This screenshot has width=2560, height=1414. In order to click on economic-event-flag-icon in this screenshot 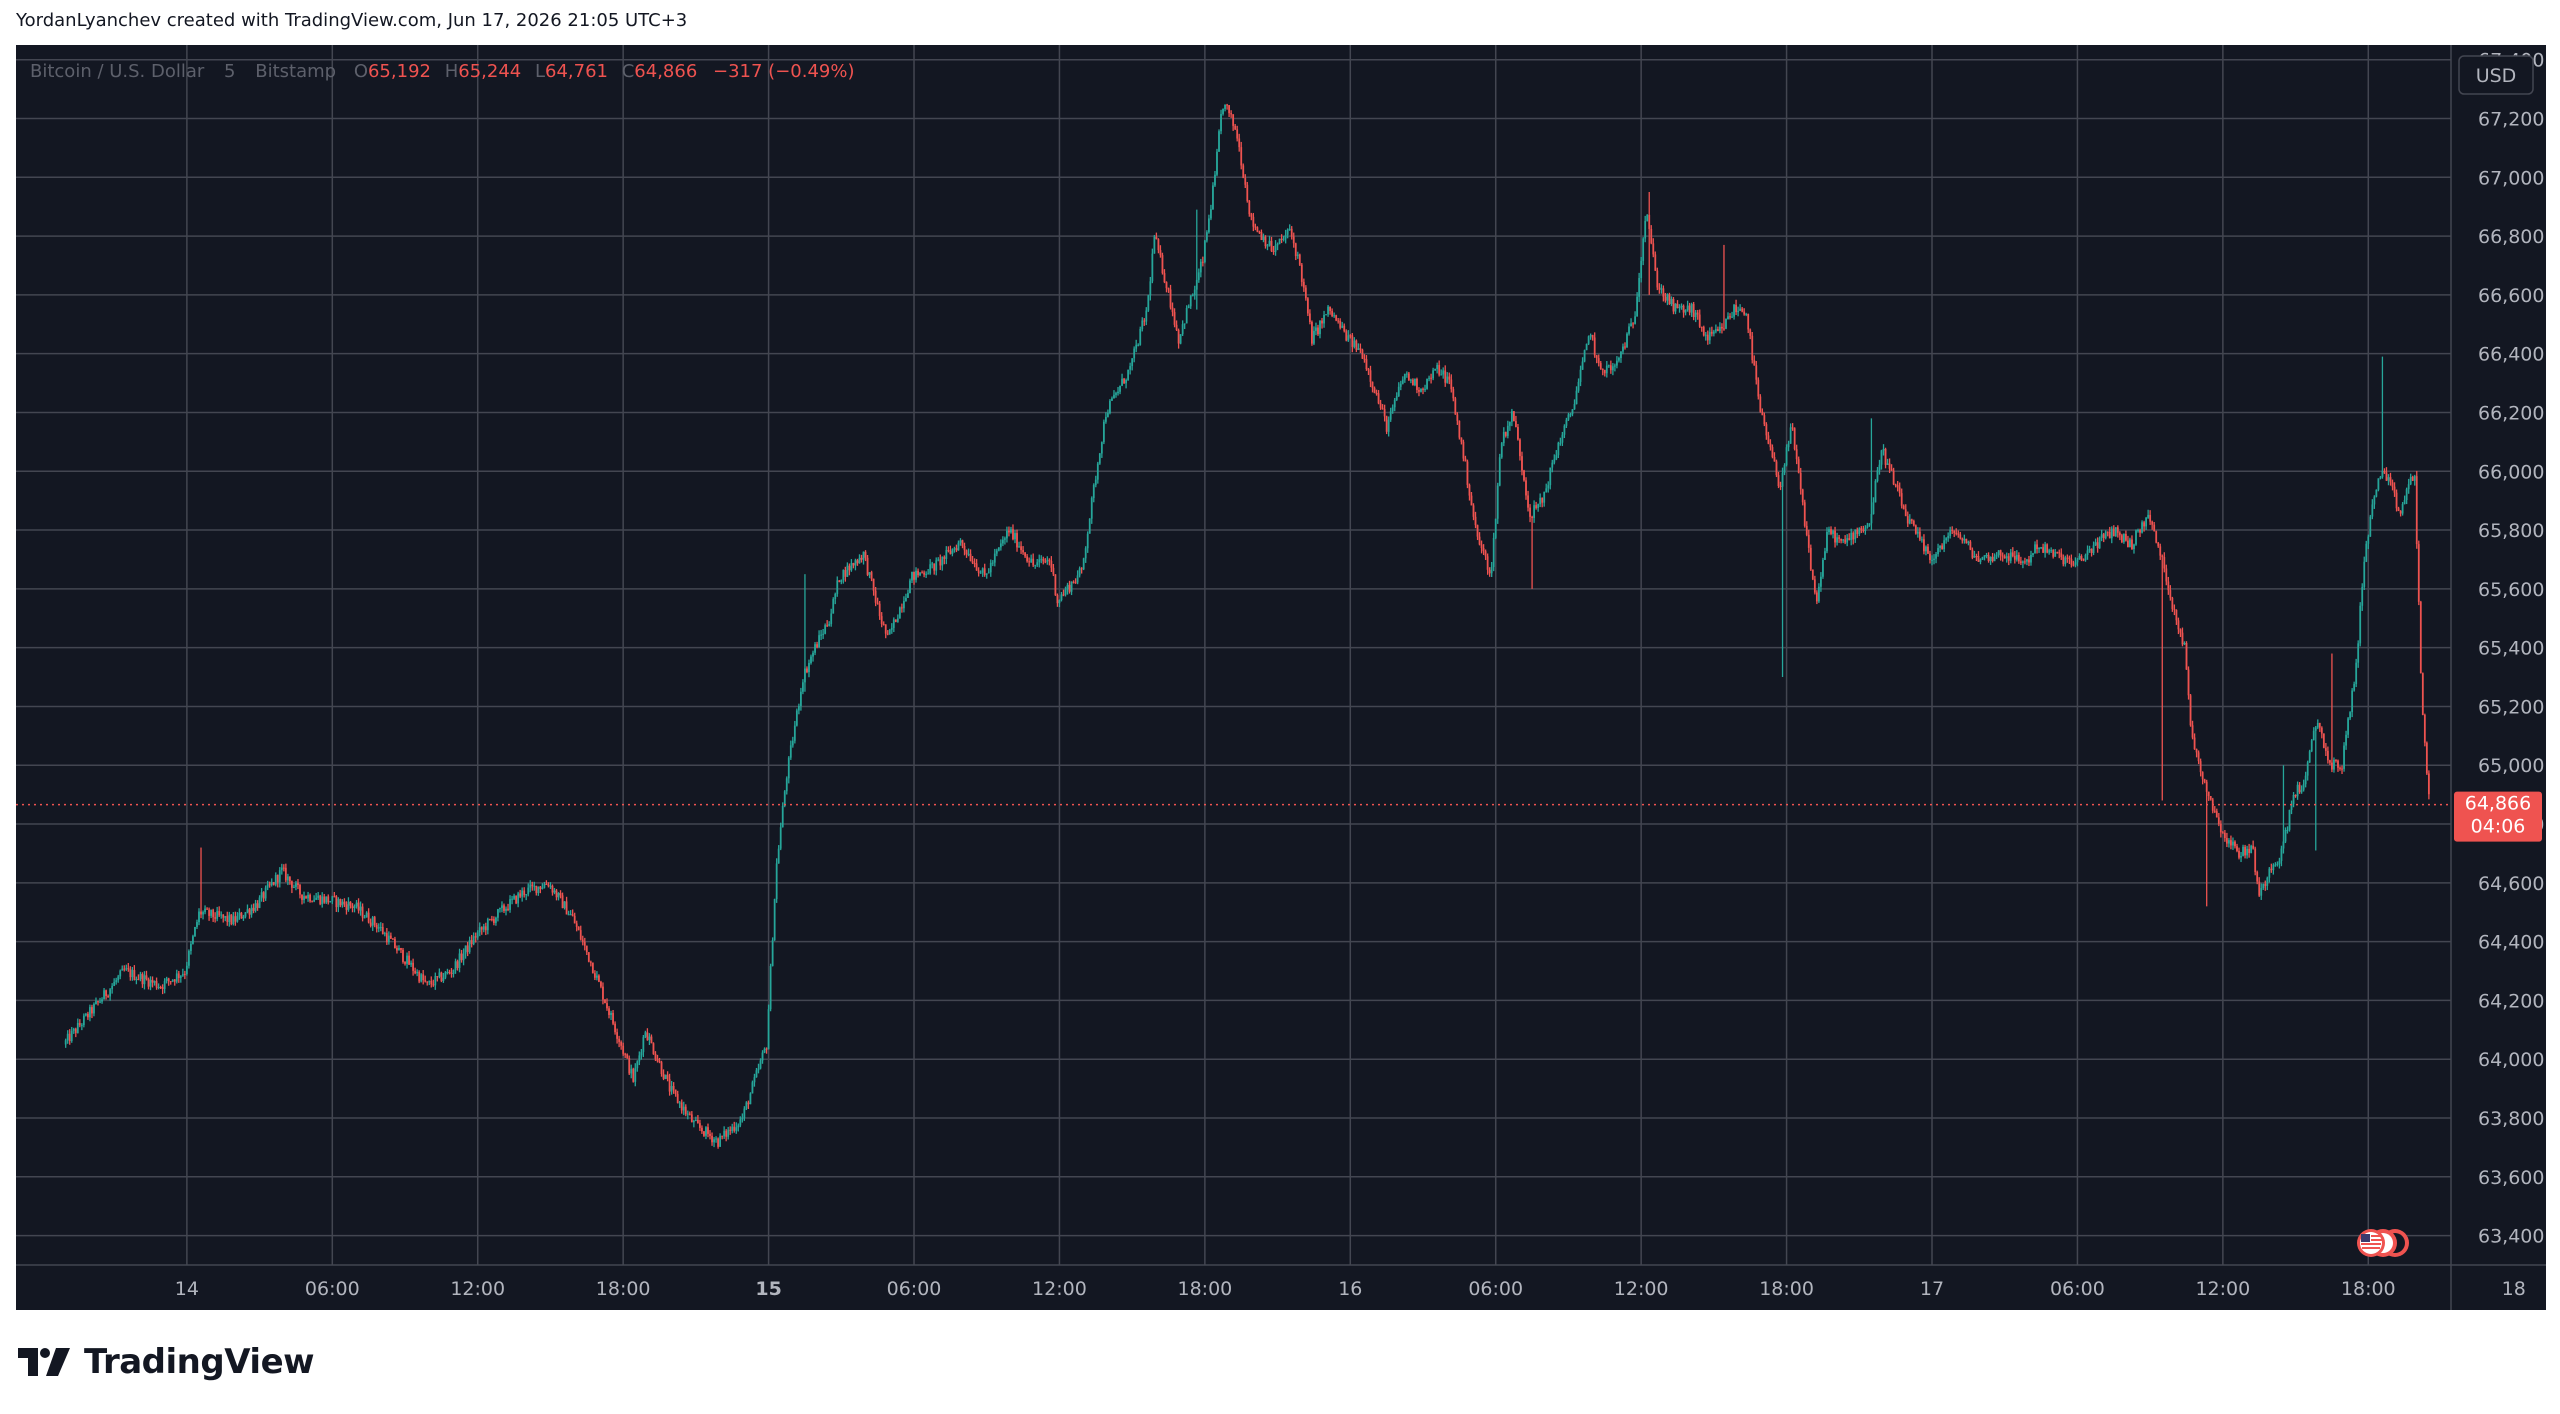, I will do `click(2383, 1243)`.